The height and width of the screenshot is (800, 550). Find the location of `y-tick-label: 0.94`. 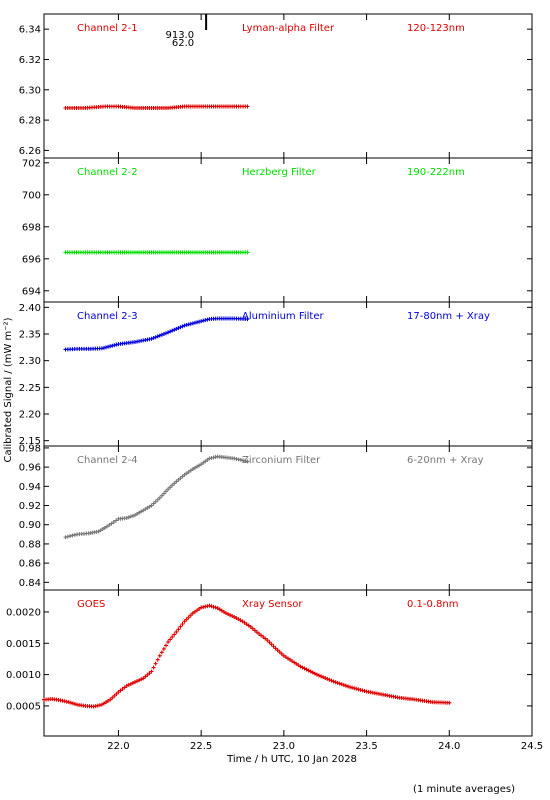

y-tick-label: 0.94 is located at coordinates (30, 487).